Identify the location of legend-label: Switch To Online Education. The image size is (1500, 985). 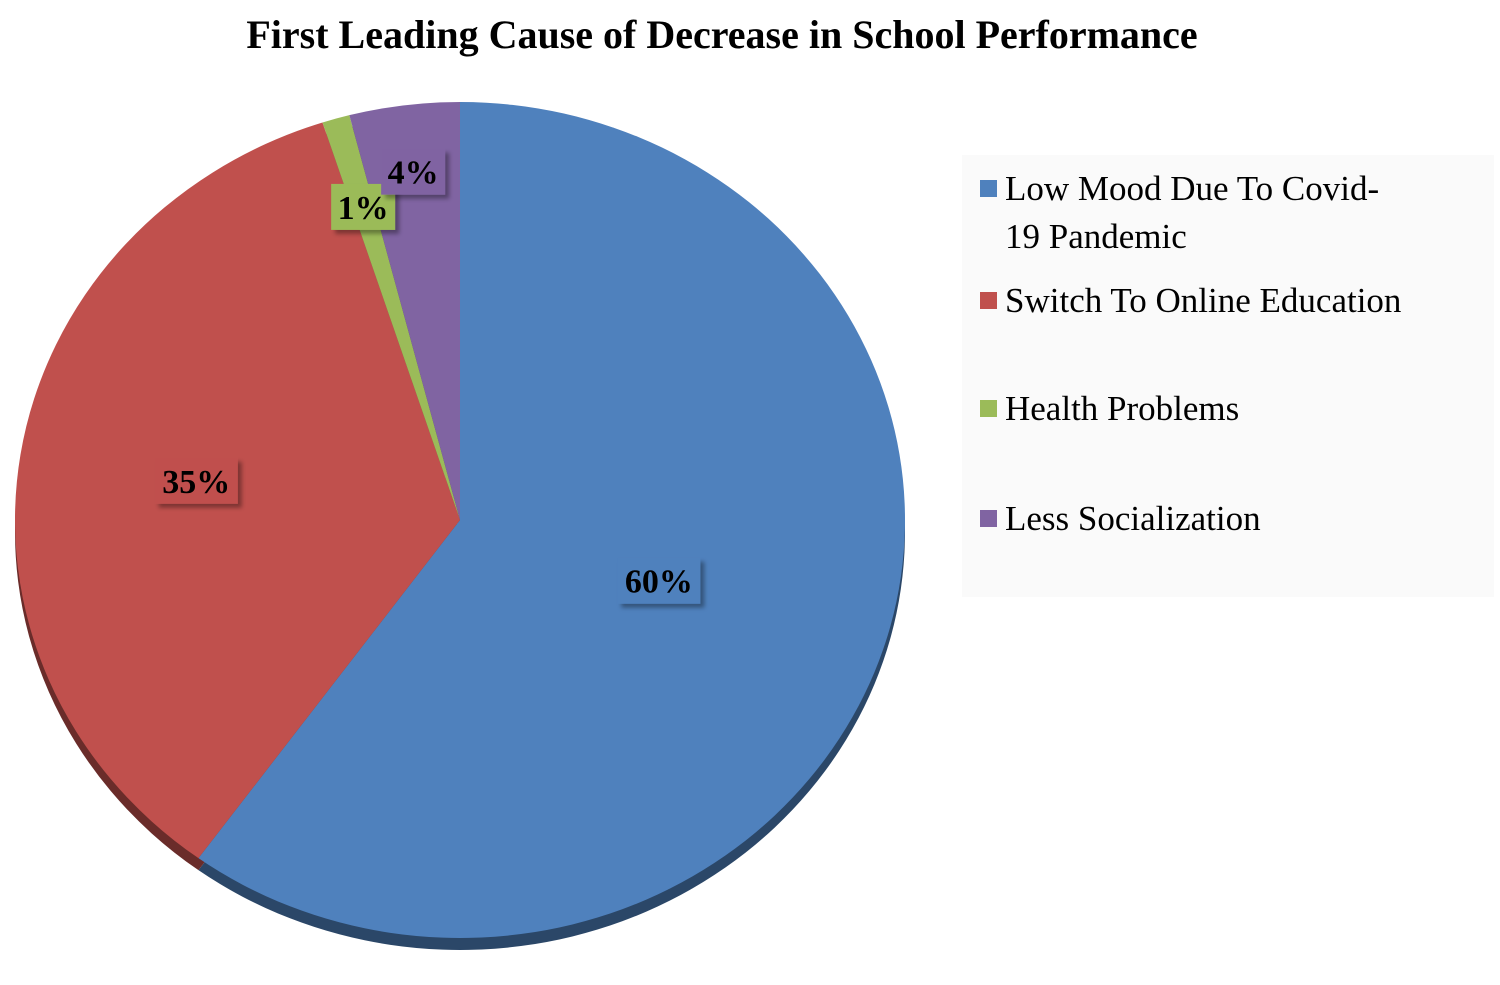
(1203, 300).